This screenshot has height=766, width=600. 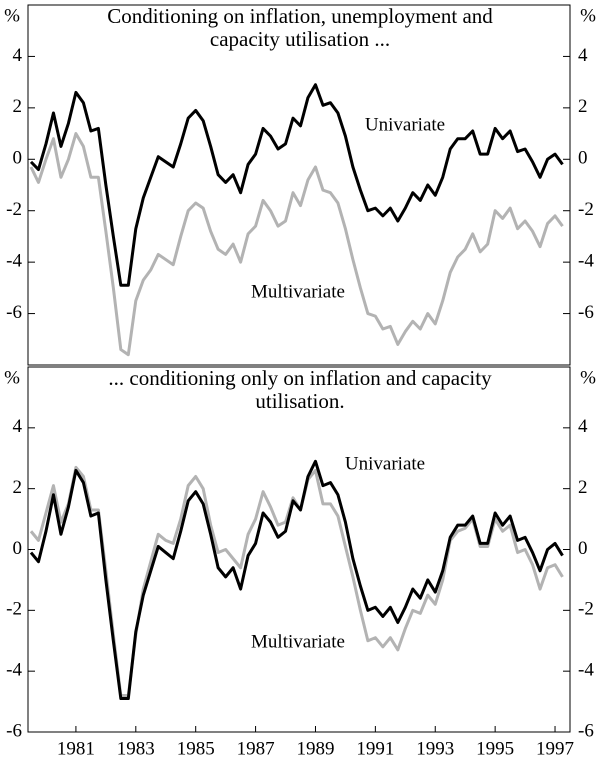 I want to click on x-tick-label: 1991, so click(x=375, y=748).